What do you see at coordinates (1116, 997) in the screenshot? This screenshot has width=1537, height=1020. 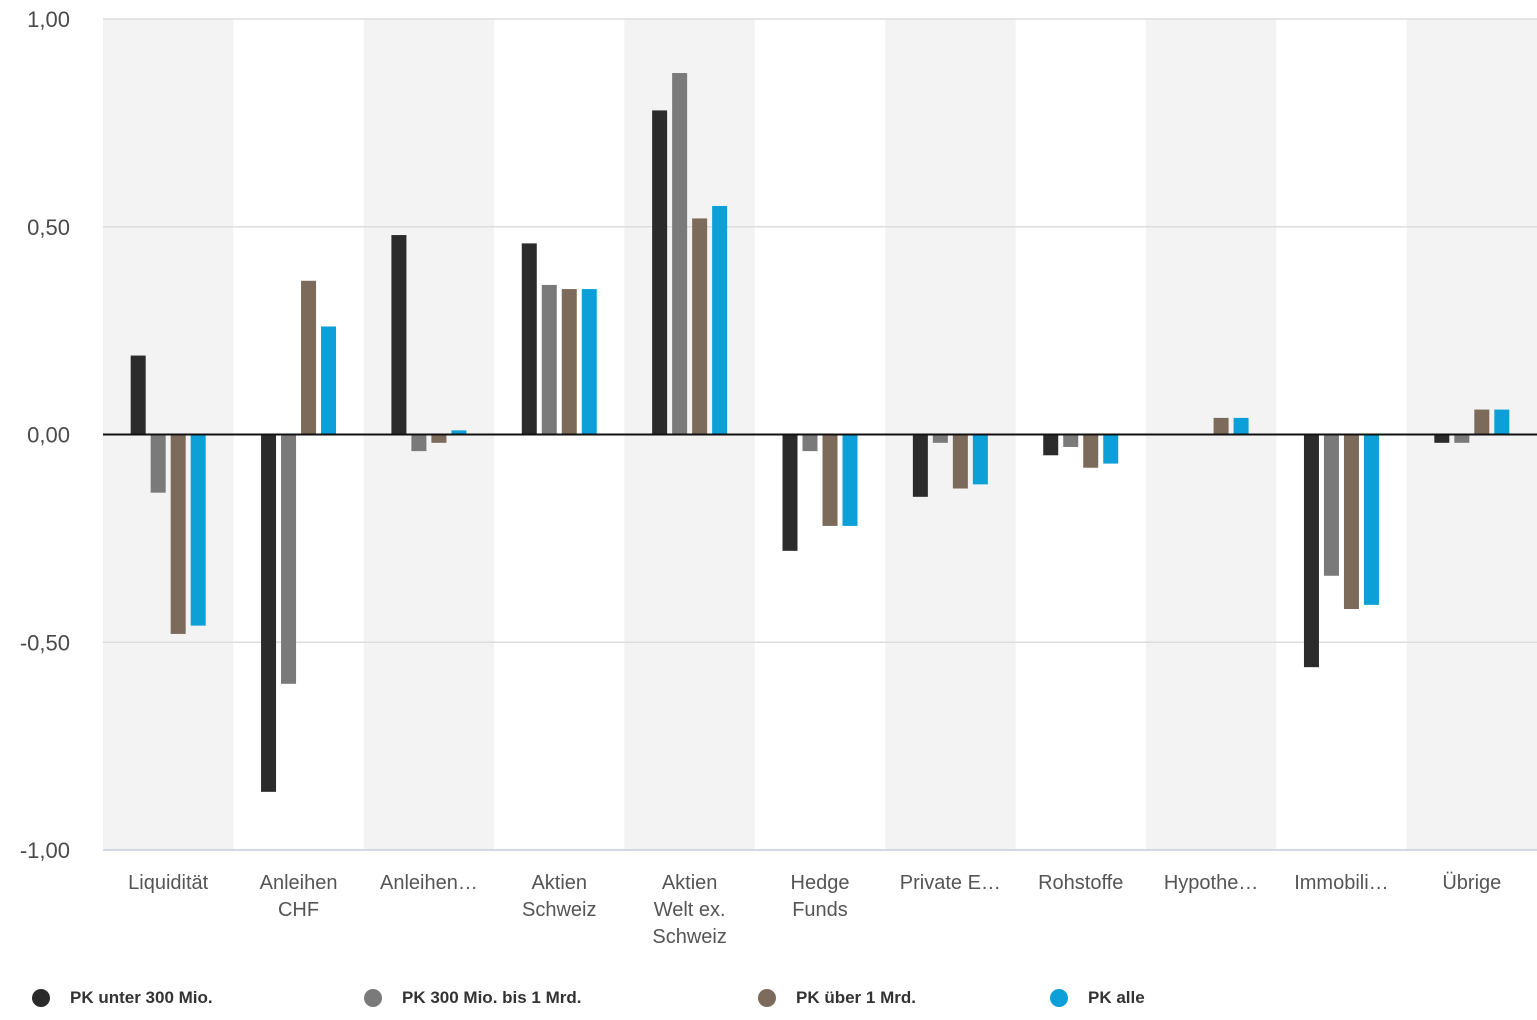 I see `legend-label: PK alle` at bounding box center [1116, 997].